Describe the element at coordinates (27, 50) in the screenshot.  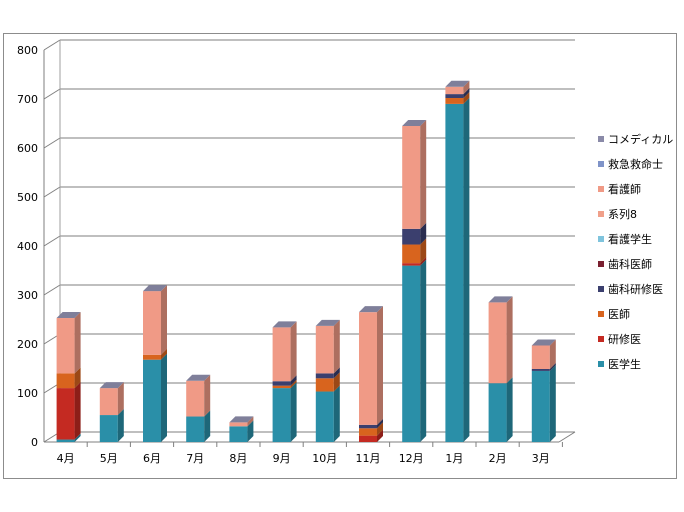
I see `y-tick-label: 800` at that location.